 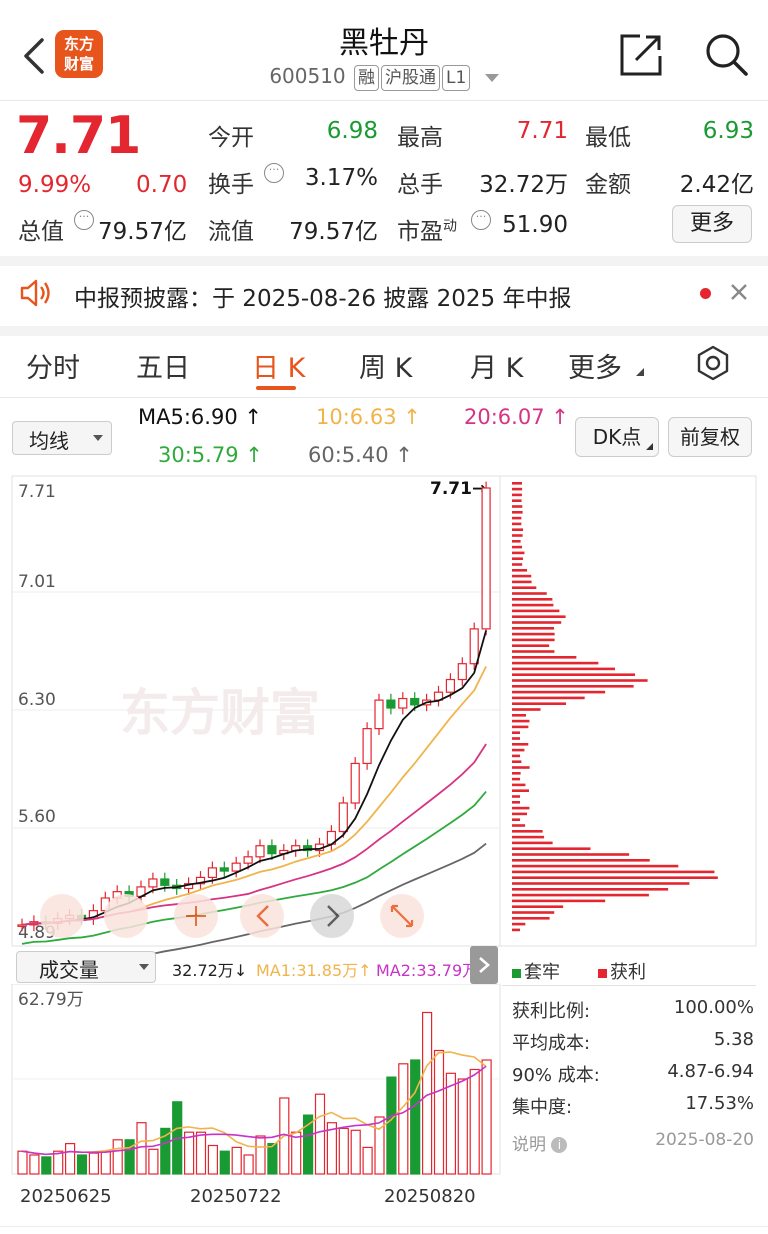 I want to click on tab-more: 更多, so click(x=595, y=368).